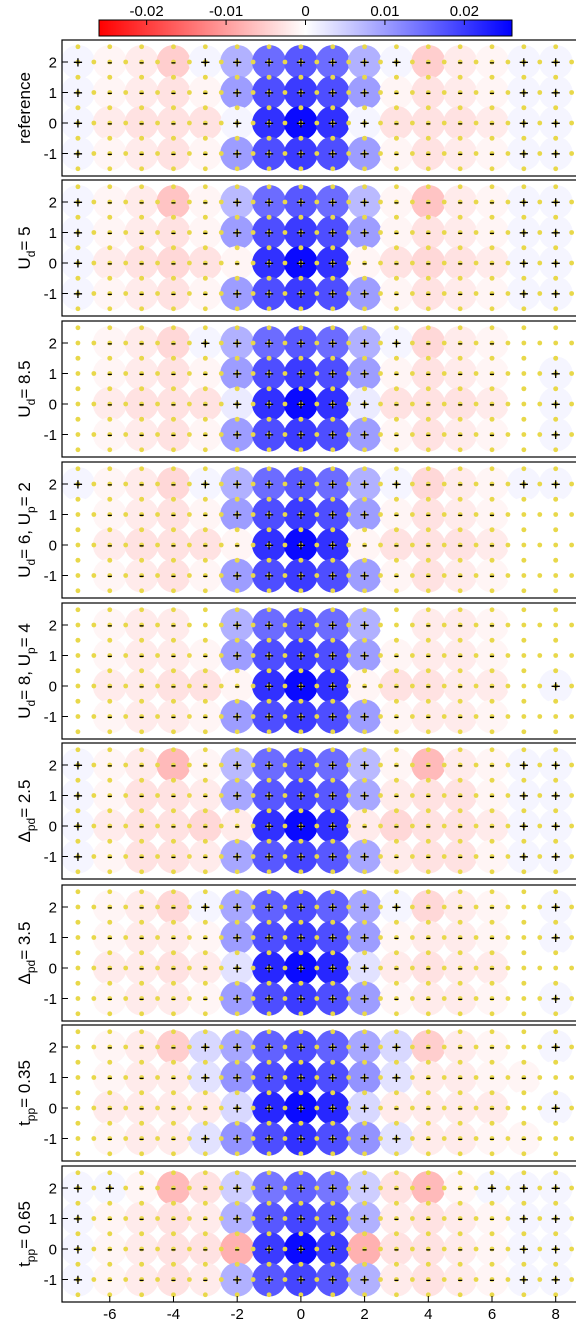  Describe the element at coordinates (53, 405) in the screenshot. I see `y-tick-label: 0` at that location.